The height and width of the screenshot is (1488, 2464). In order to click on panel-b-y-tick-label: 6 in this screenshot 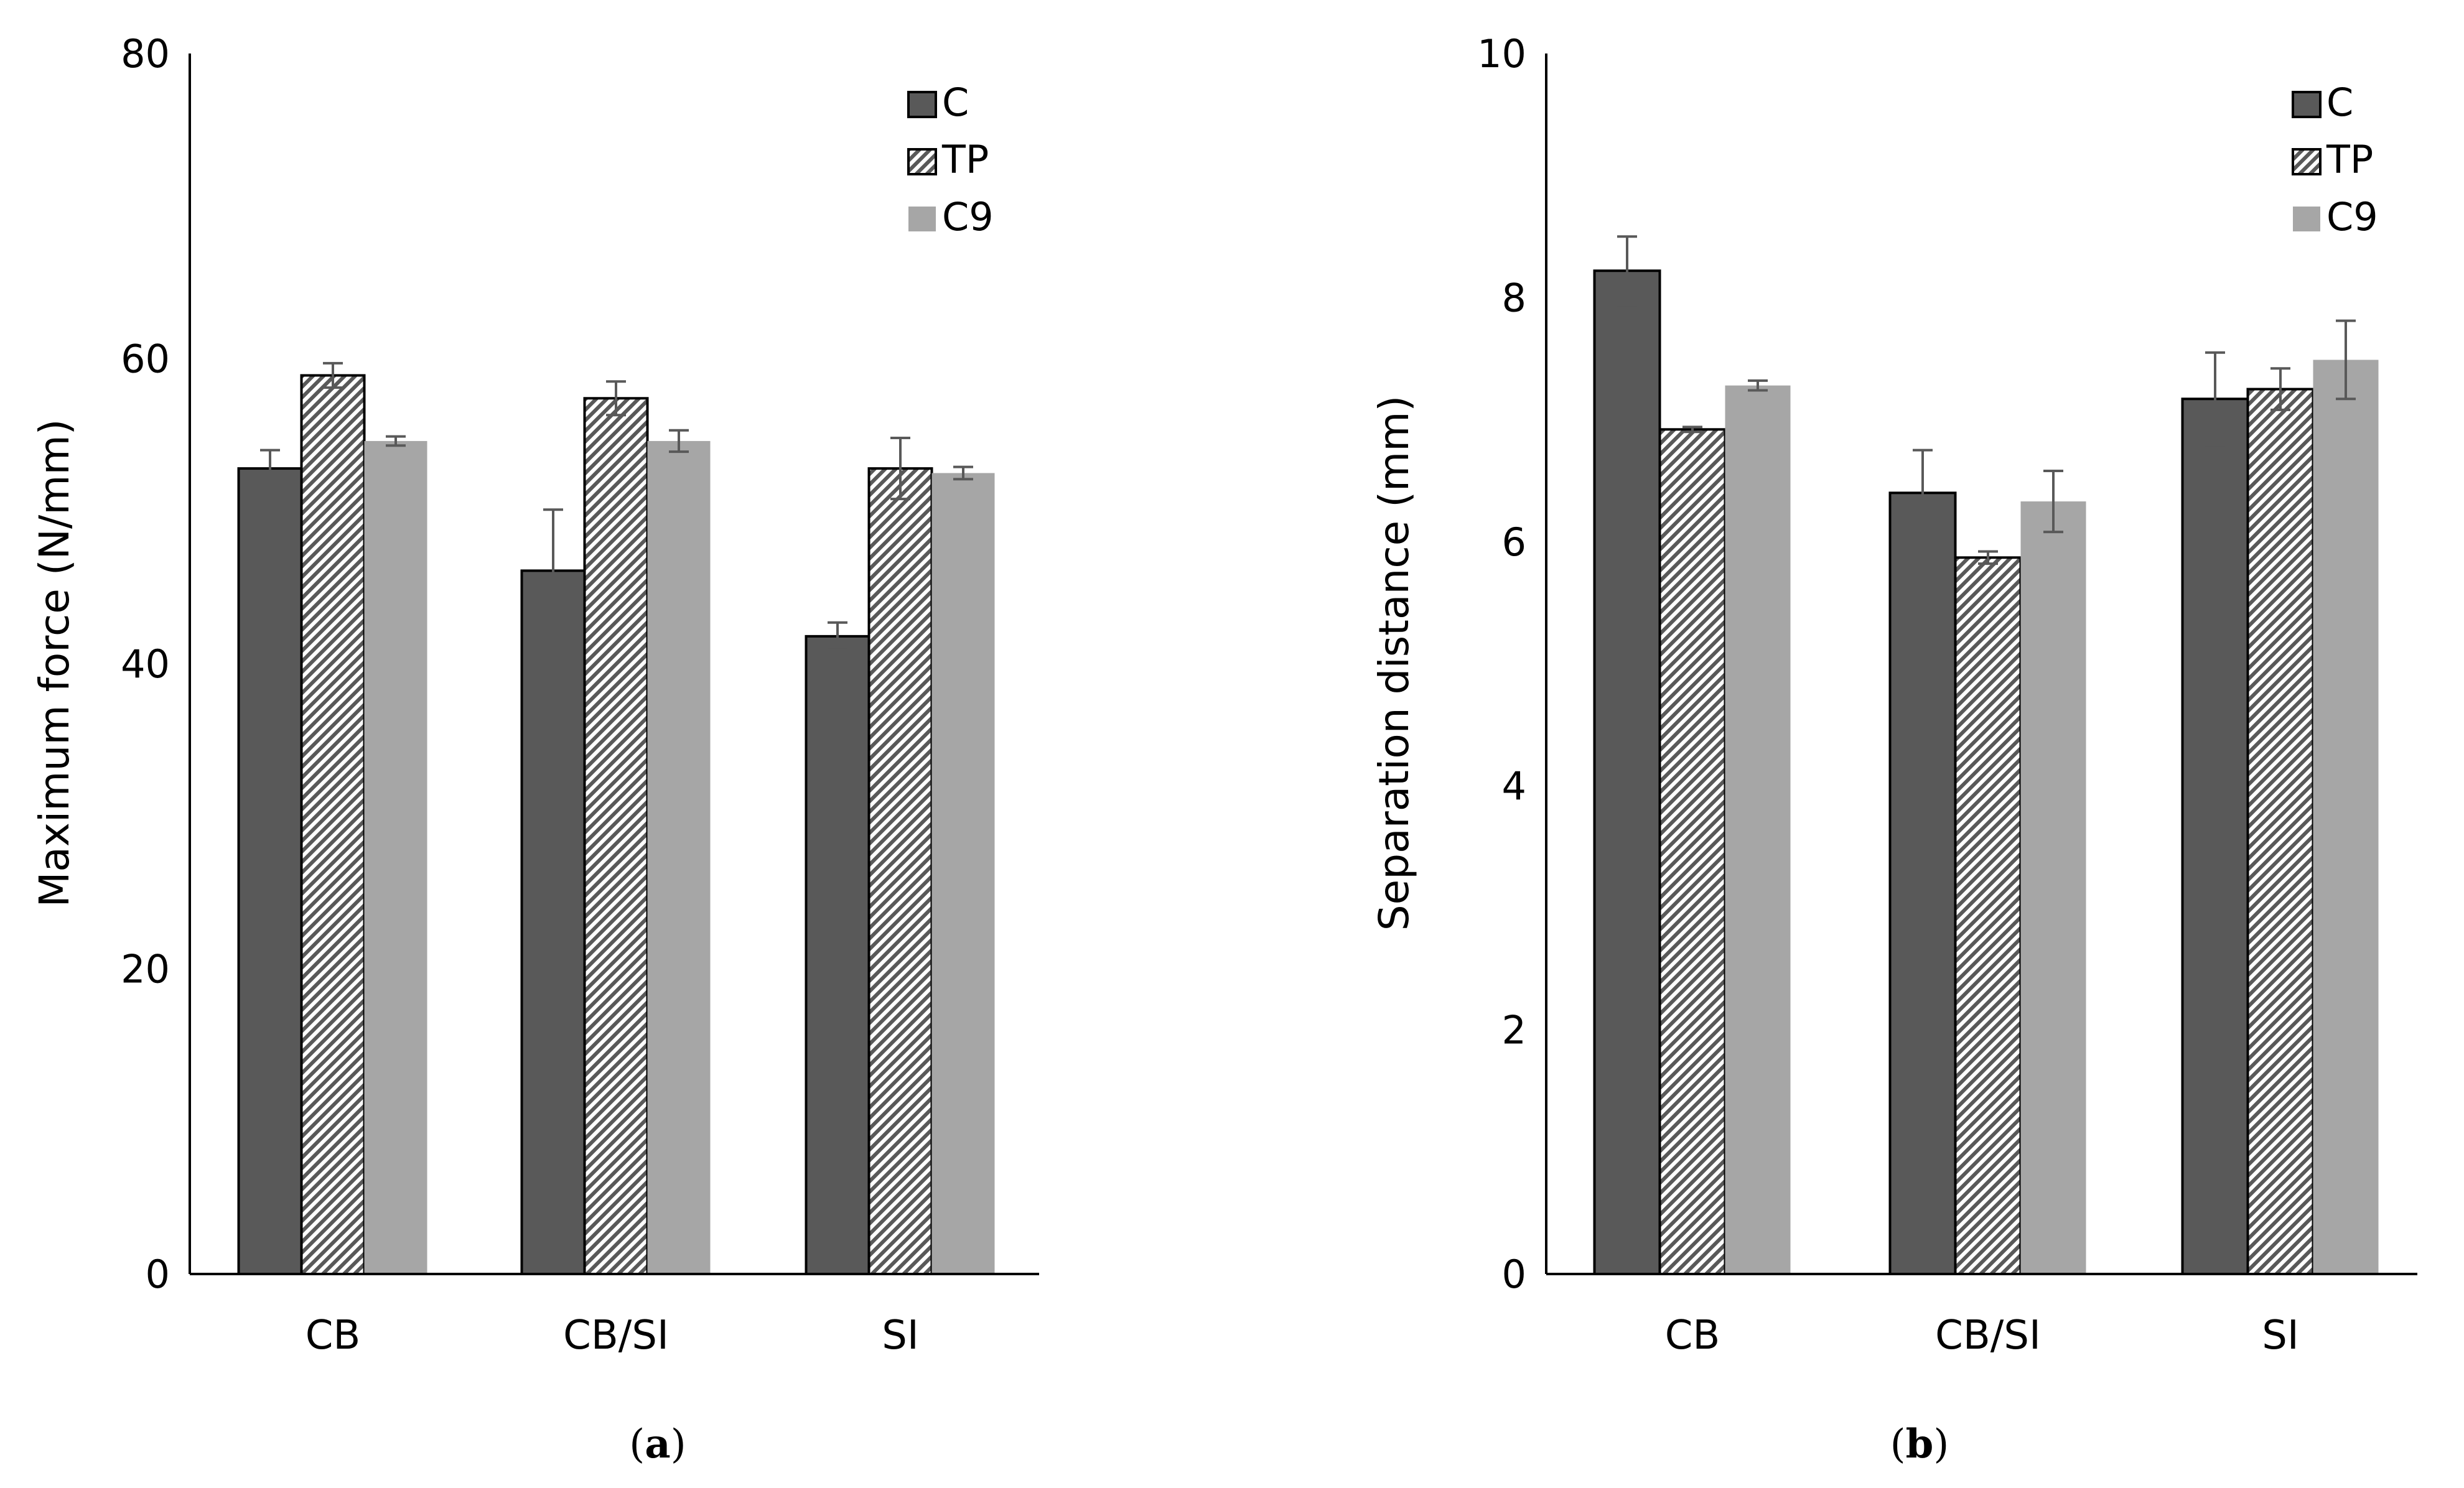, I will do `click(1514, 542)`.